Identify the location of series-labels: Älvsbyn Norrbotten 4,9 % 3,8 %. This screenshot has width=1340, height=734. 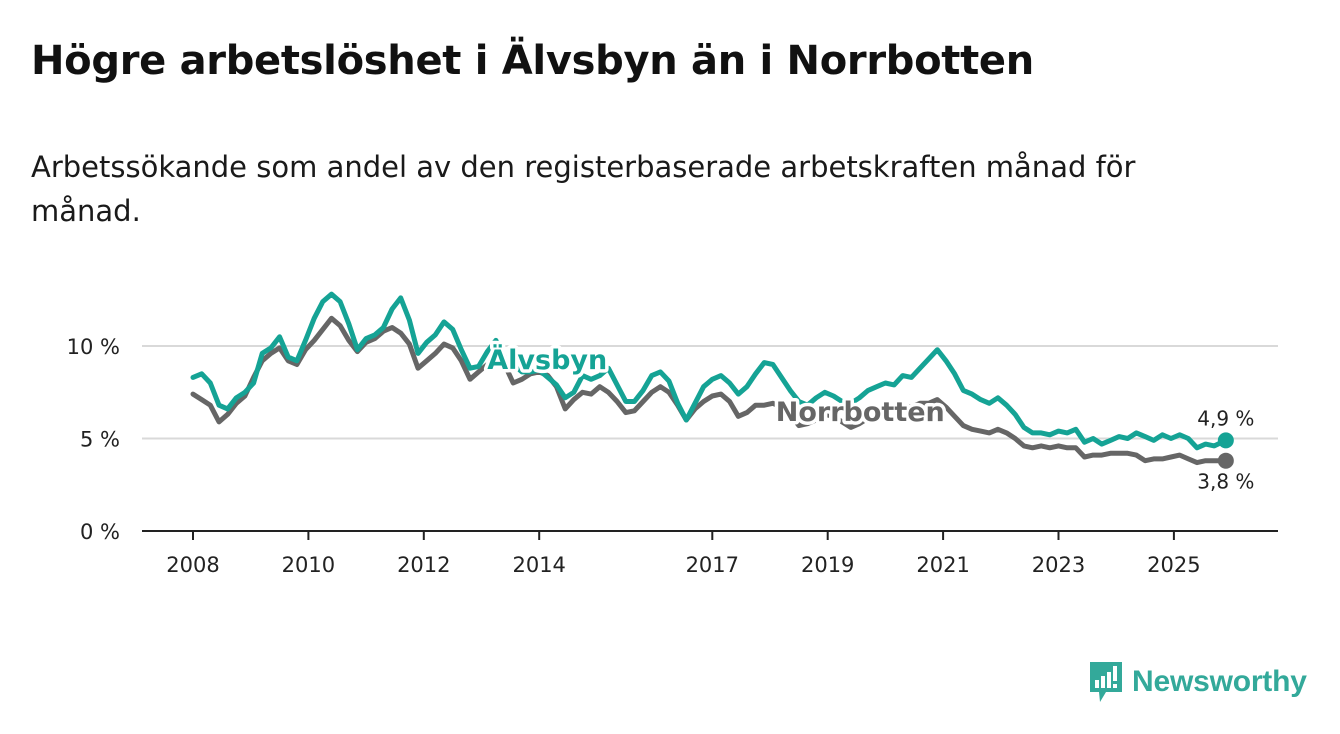
(869, 417).